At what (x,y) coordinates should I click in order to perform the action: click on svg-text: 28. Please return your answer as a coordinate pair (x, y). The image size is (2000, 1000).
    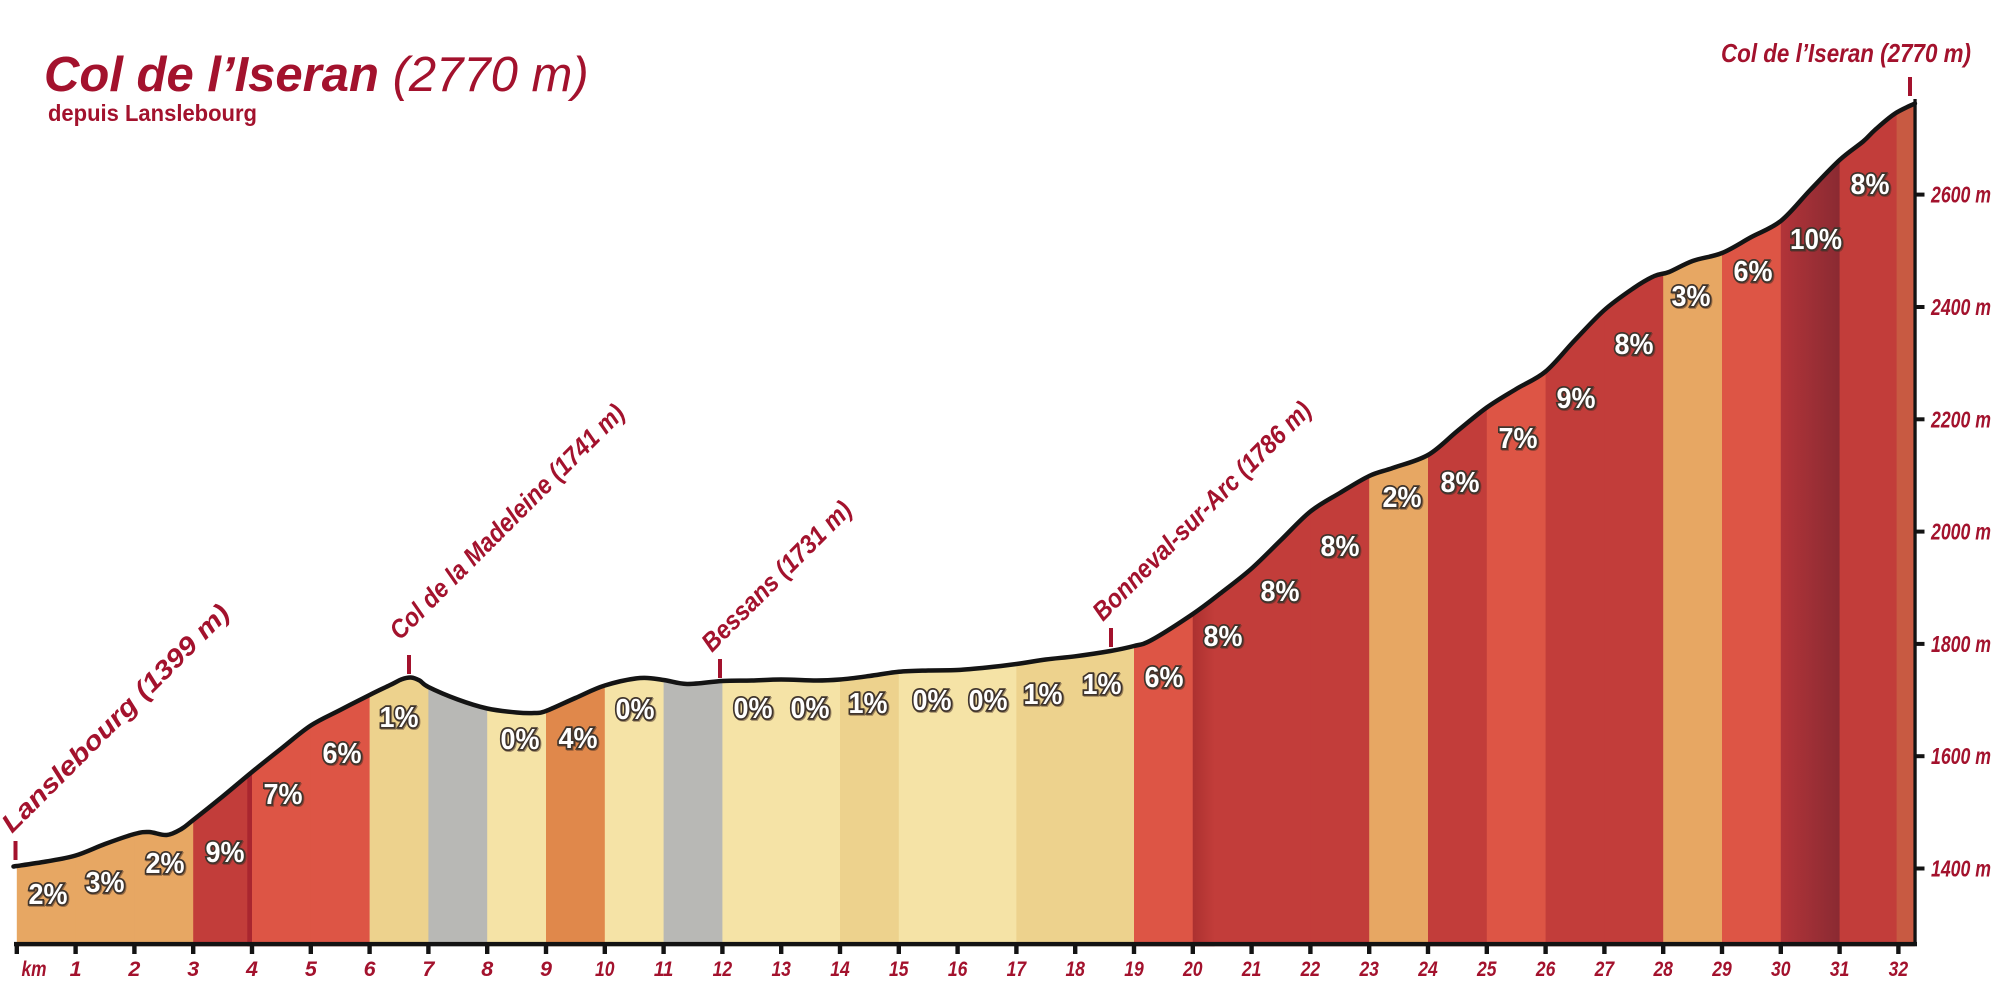
    Looking at the image, I should click on (1663, 969).